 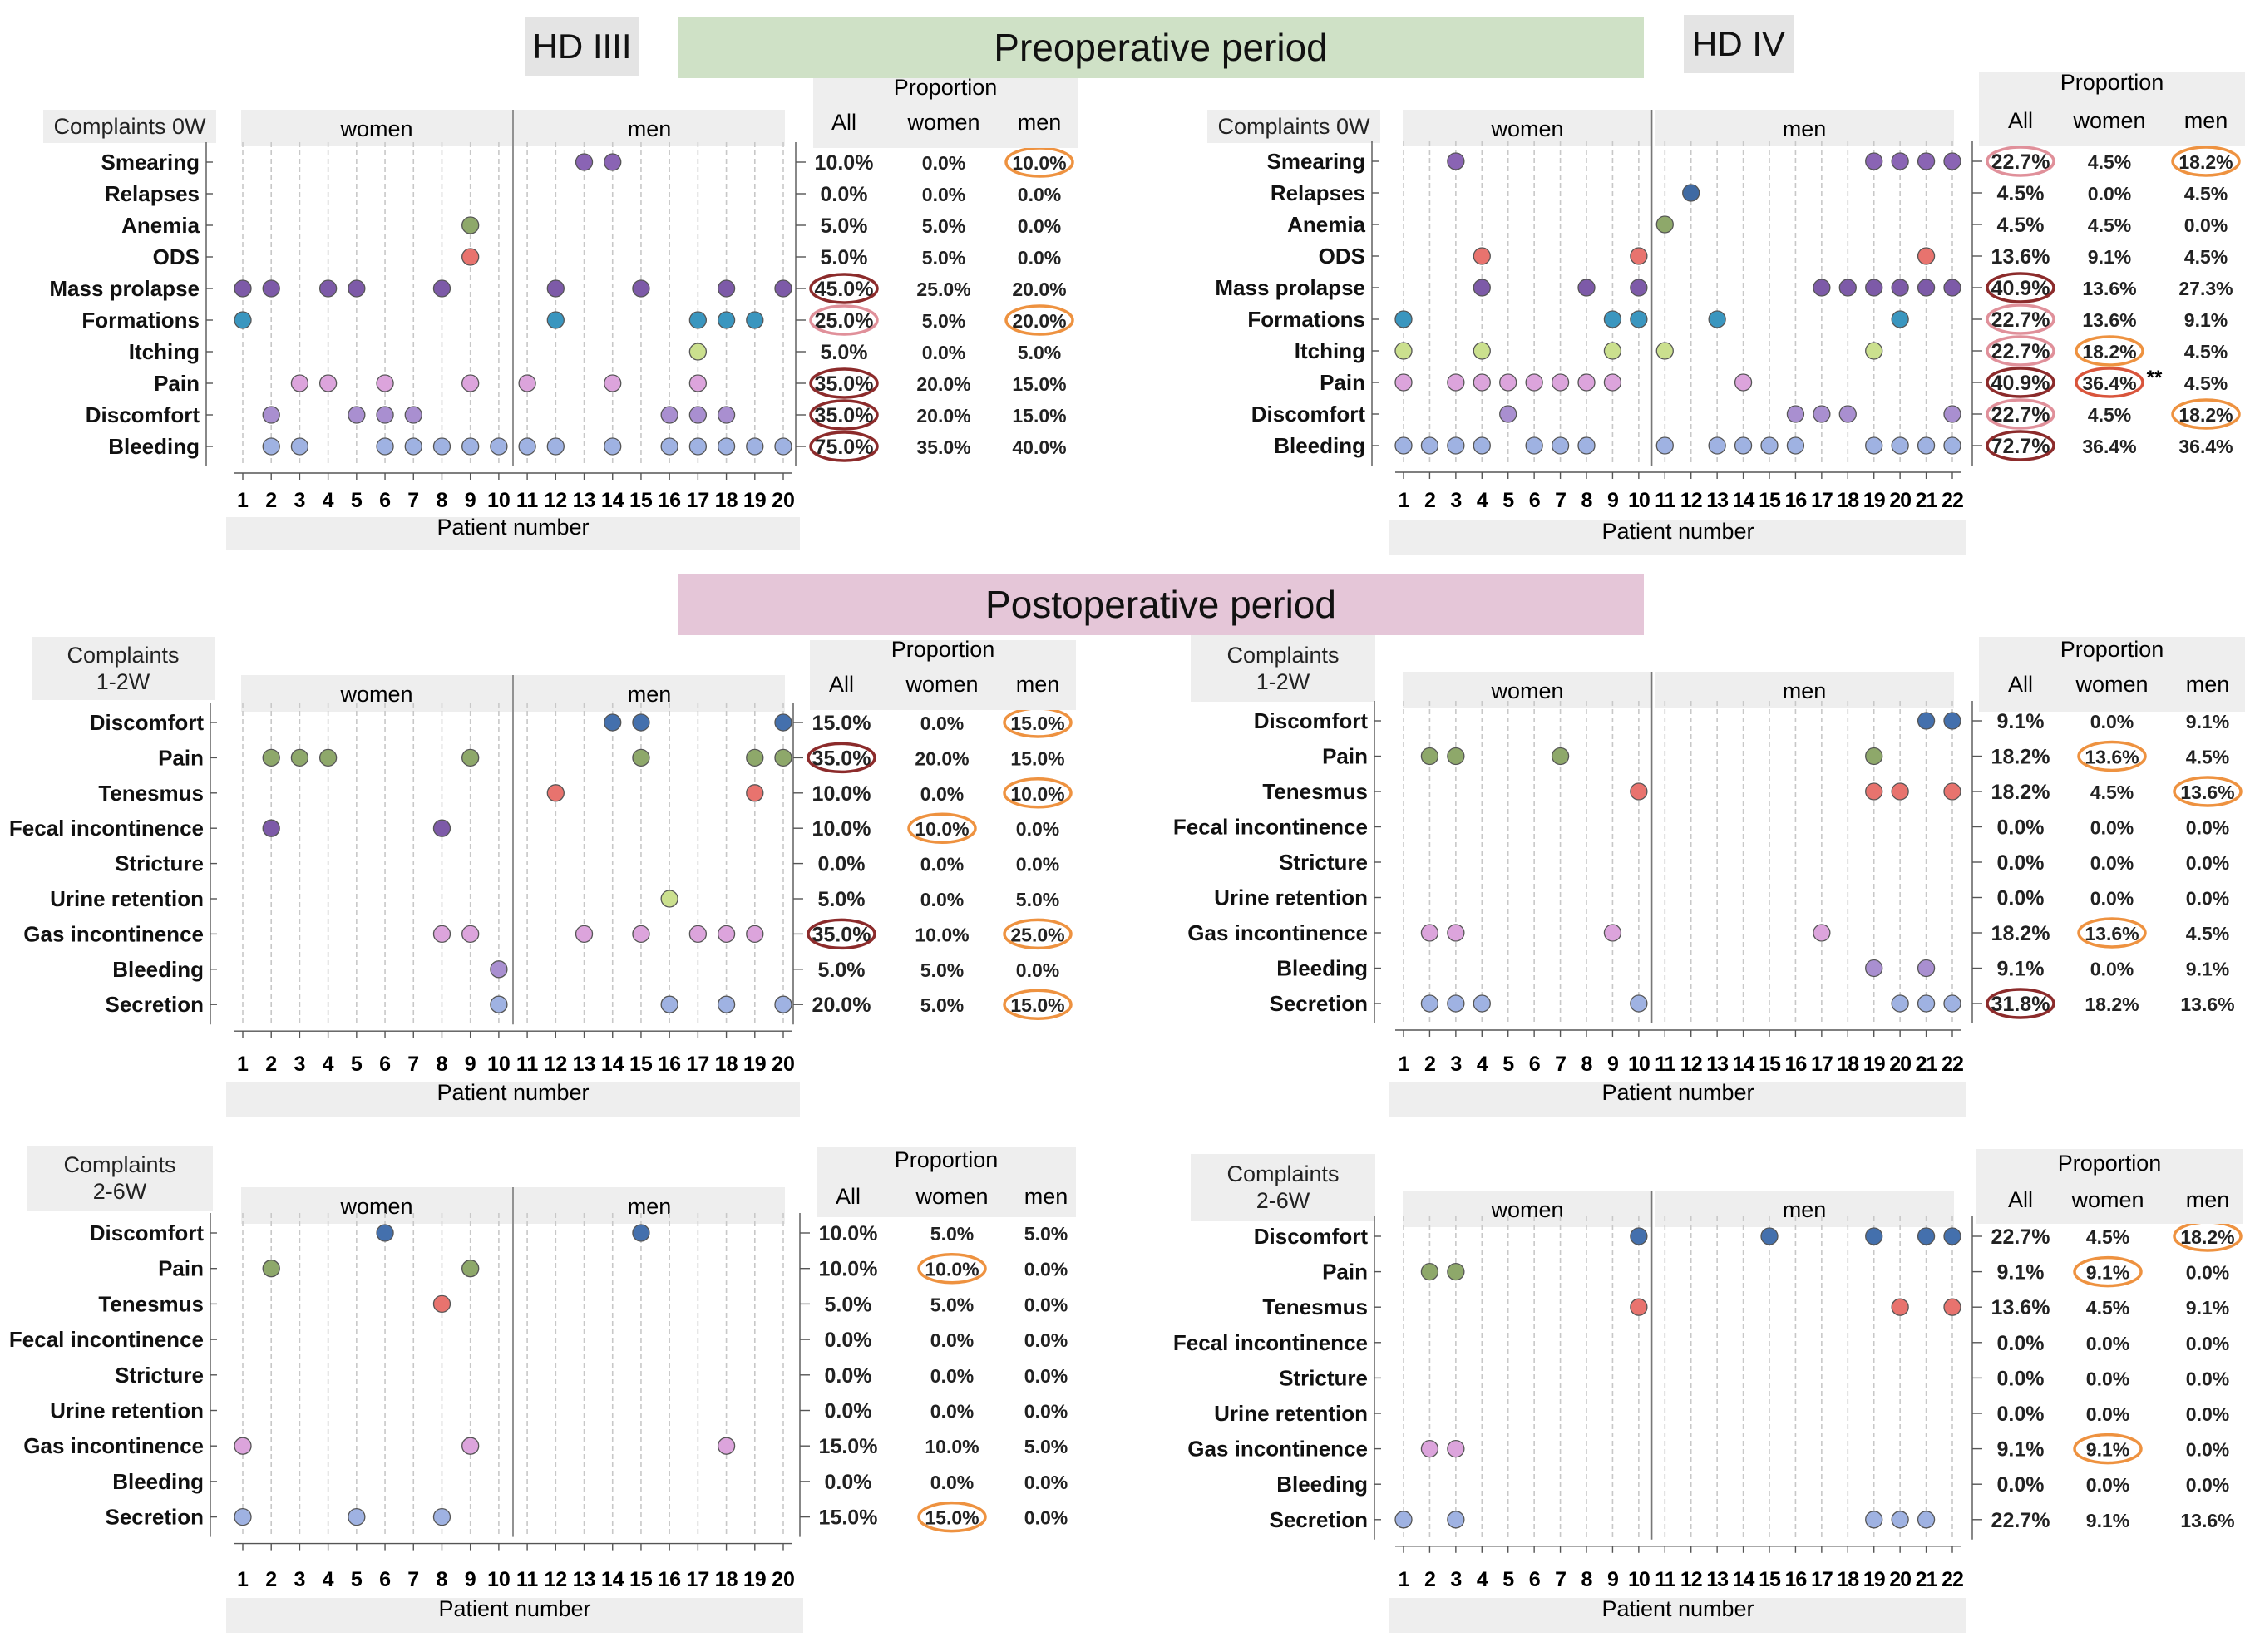 I want to click on row-label-tenesmus: Tenesmus, so click(x=151, y=794).